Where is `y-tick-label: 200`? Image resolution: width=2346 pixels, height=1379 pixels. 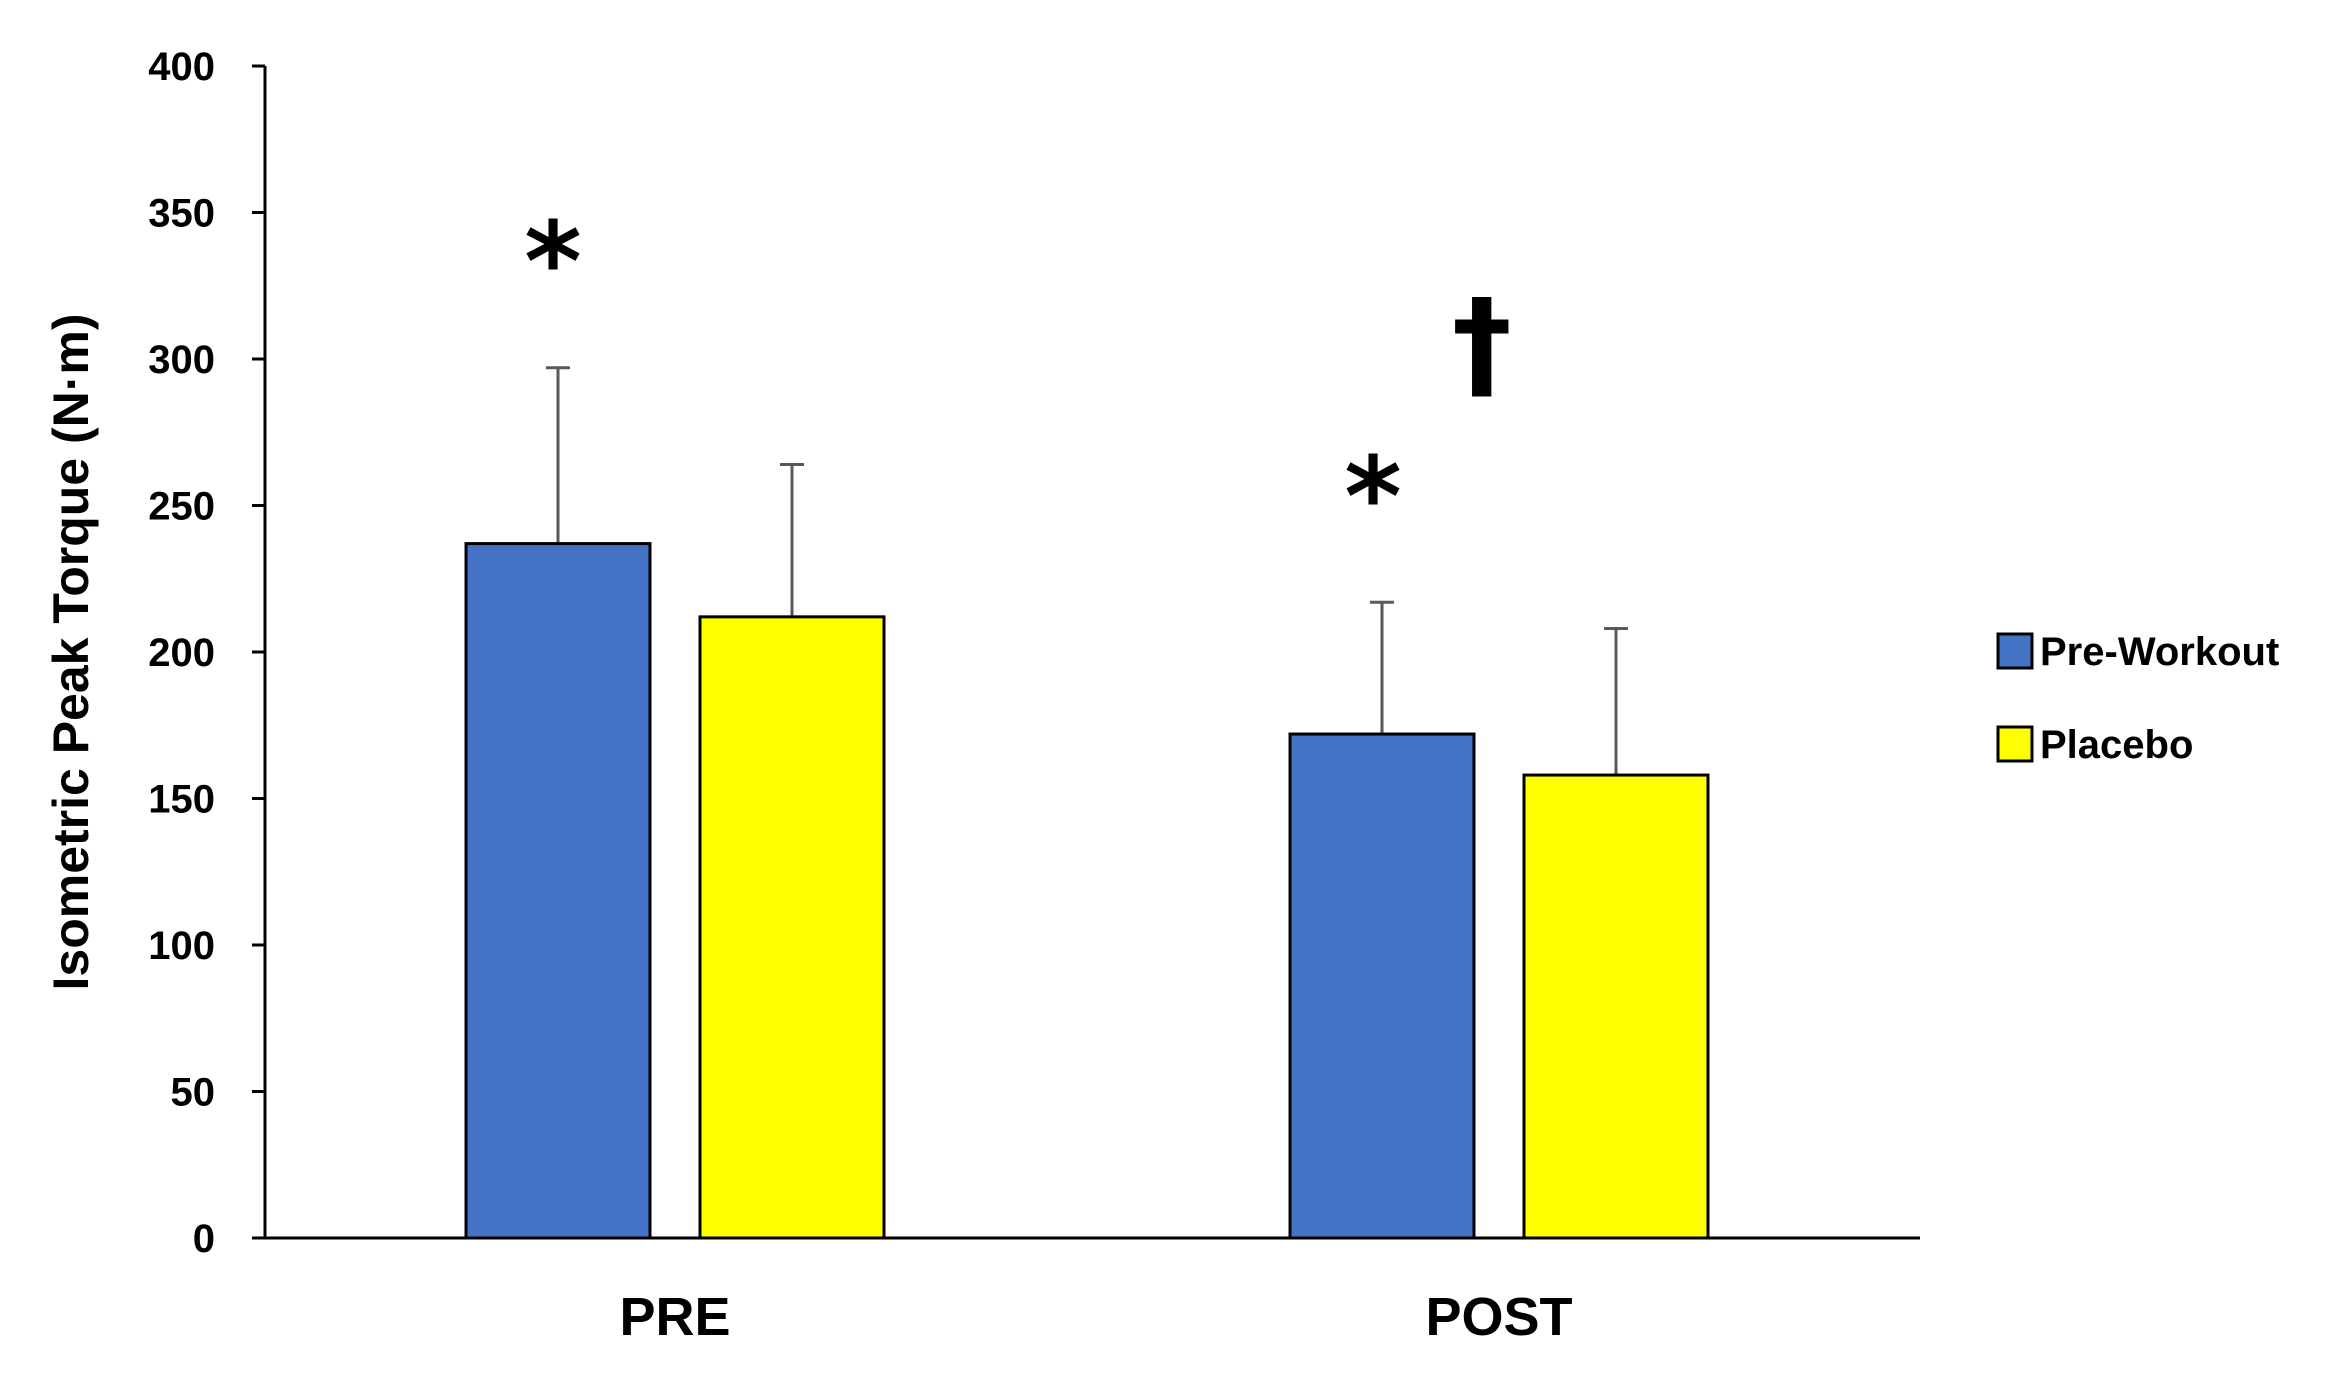 y-tick-label: 200 is located at coordinates (181, 653).